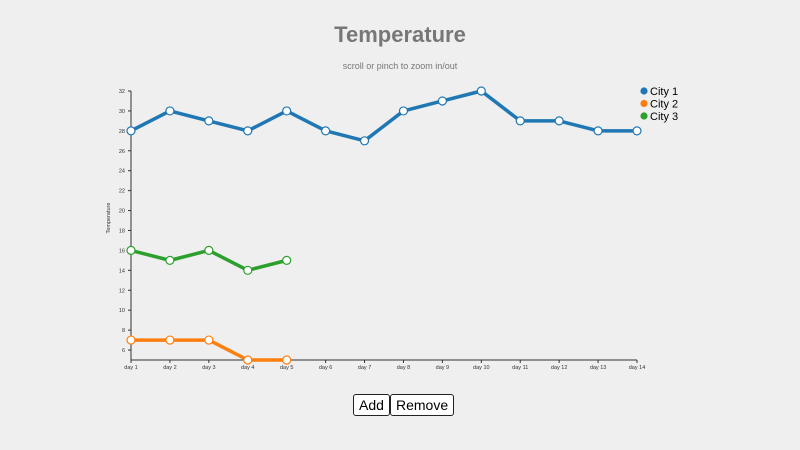 The height and width of the screenshot is (450, 800). I want to click on chart-title: Temperature, so click(400, 34).